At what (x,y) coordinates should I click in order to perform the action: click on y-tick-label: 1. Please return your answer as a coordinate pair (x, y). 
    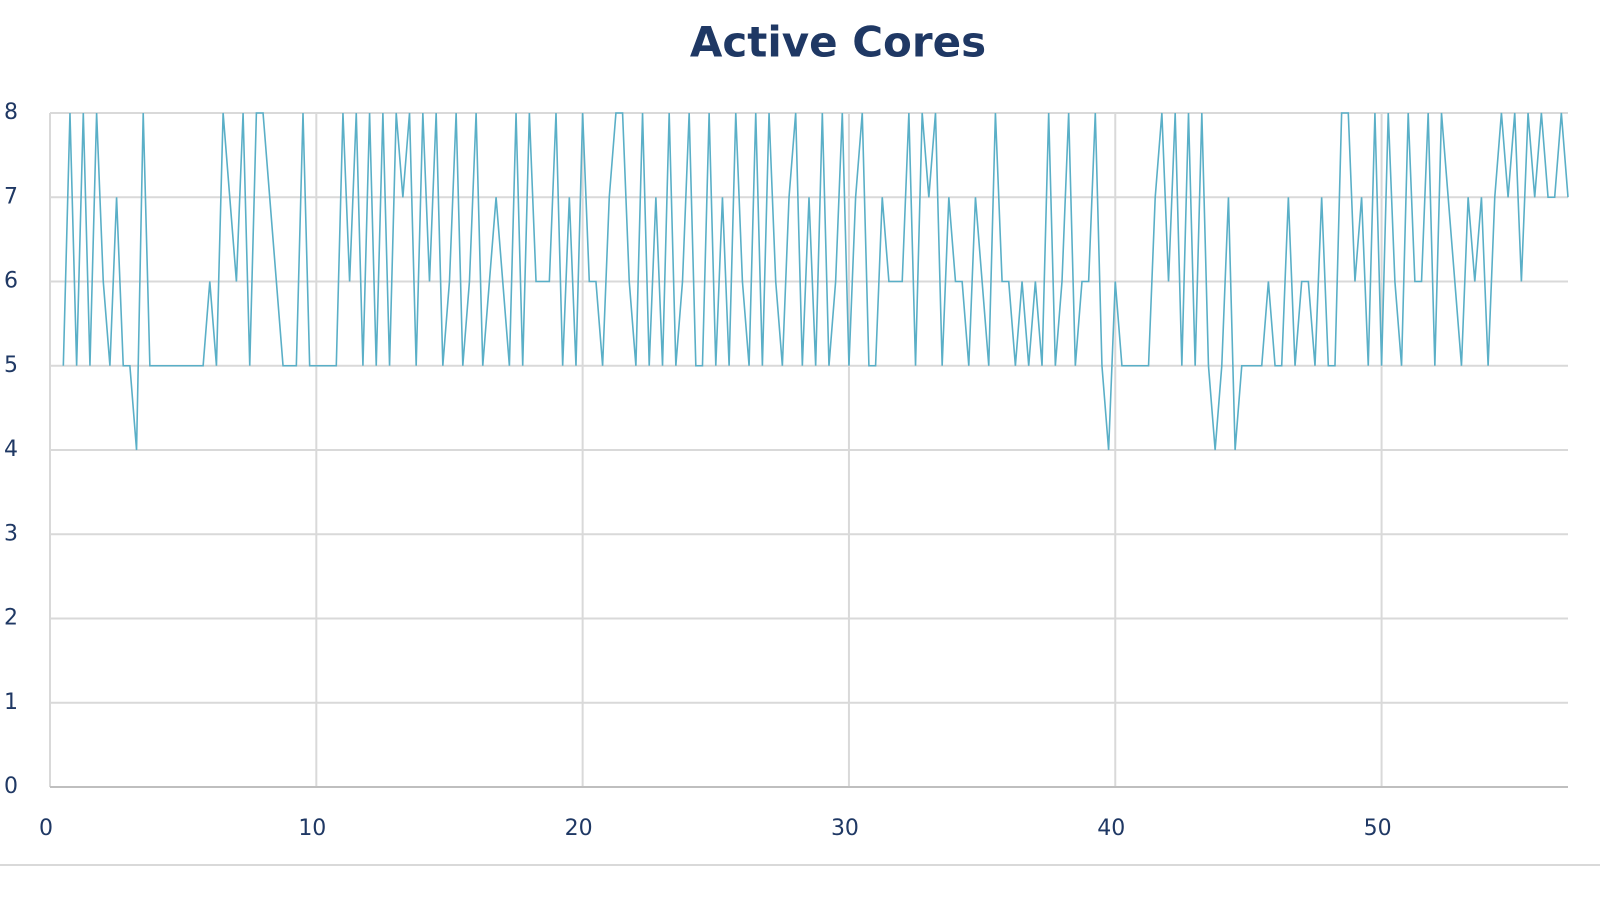
    Looking at the image, I should click on (11, 702).